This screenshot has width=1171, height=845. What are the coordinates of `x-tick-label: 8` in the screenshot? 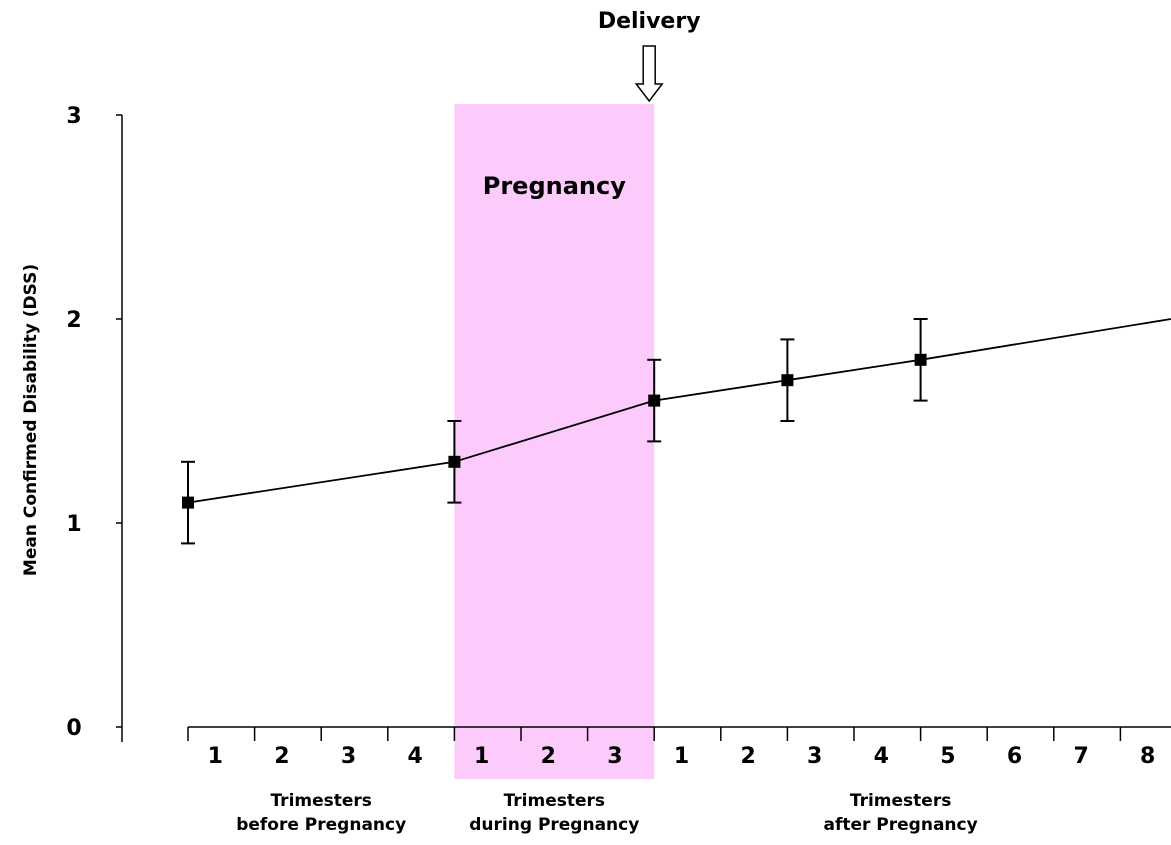 It's located at (1147, 756).